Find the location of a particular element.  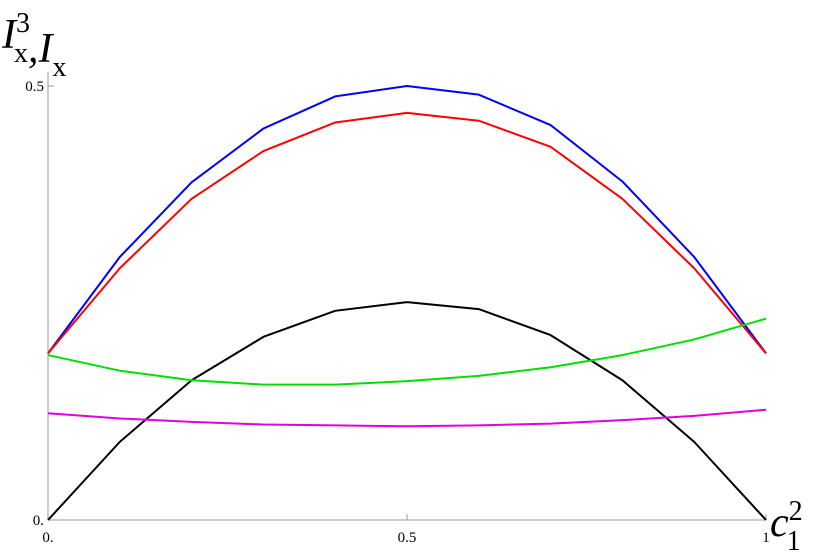

x-tick-label: 0.5 is located at coordinates (407, 538).